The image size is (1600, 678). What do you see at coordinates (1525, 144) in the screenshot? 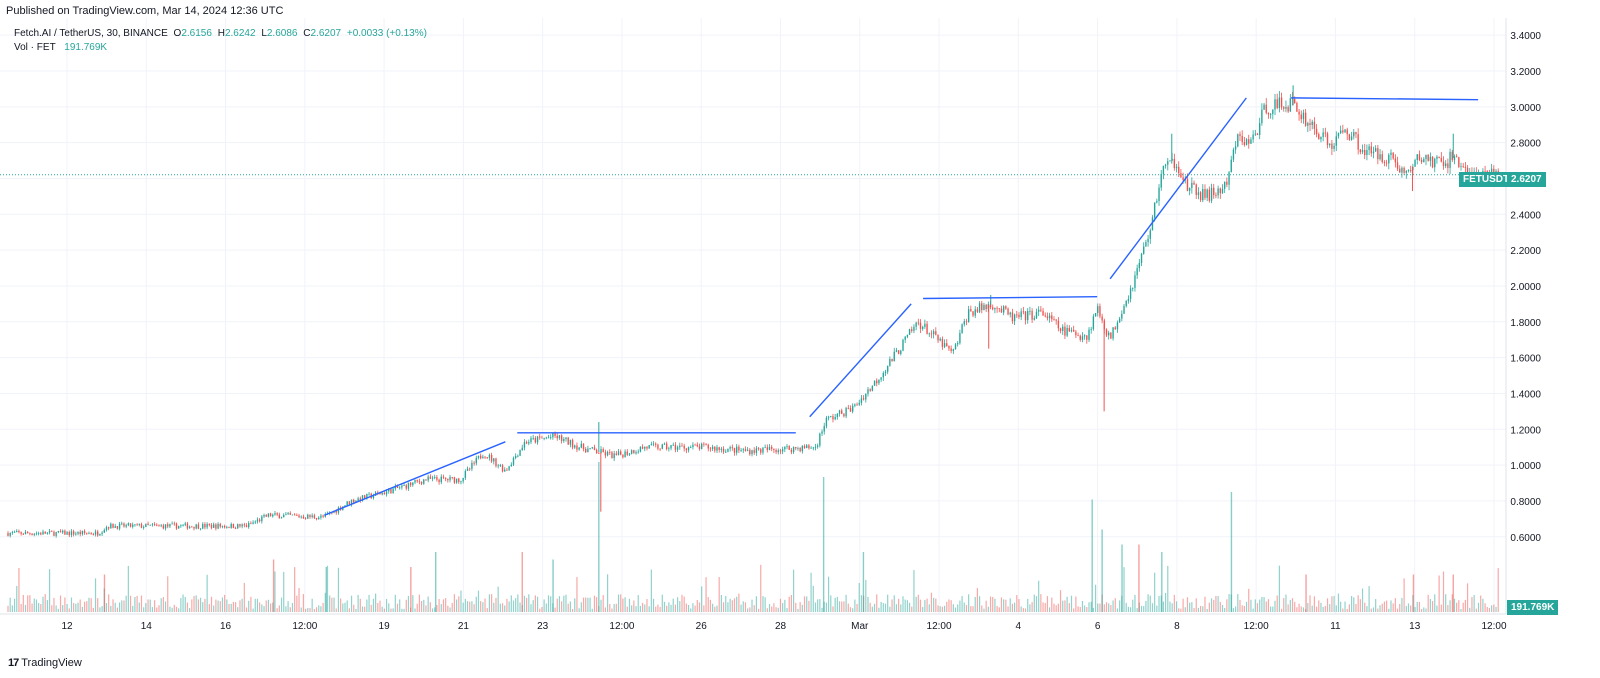
I see `price-tick-label: 2.8000` at bounding box center [1525, 144].